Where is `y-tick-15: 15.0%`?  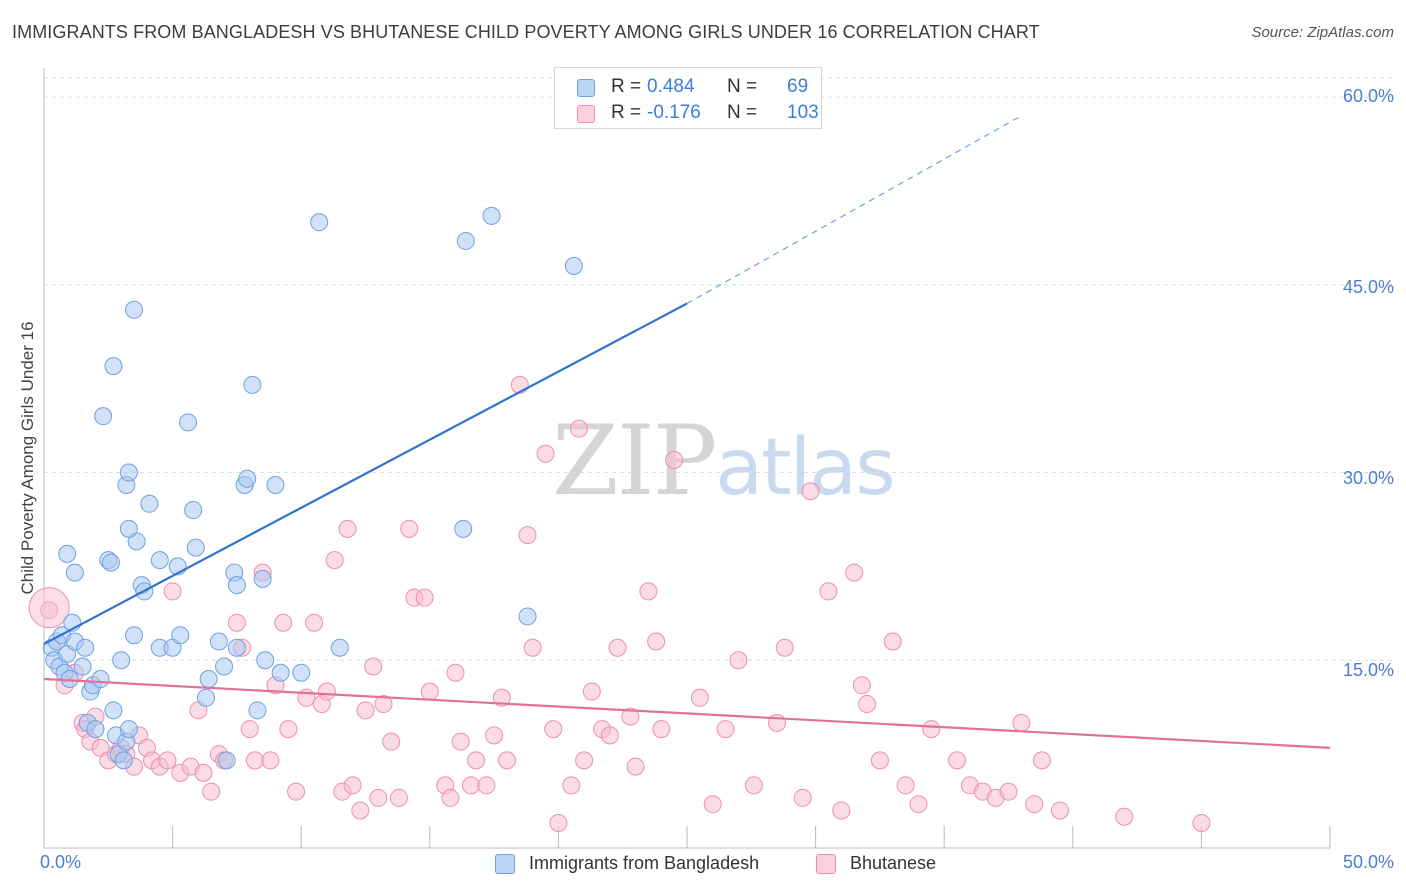
y-tick-15: 15.0% is located at coordinates (1368, 670).